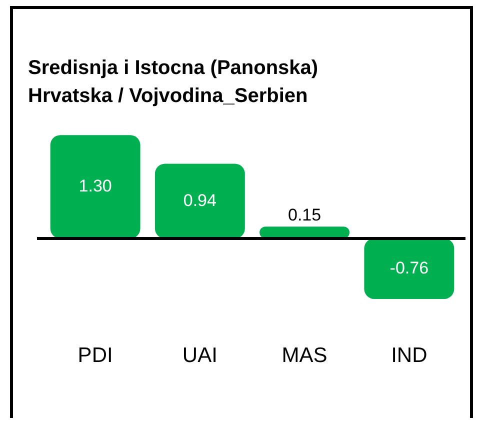  I want to click on x-tick-label: IND, so click(409, 356).